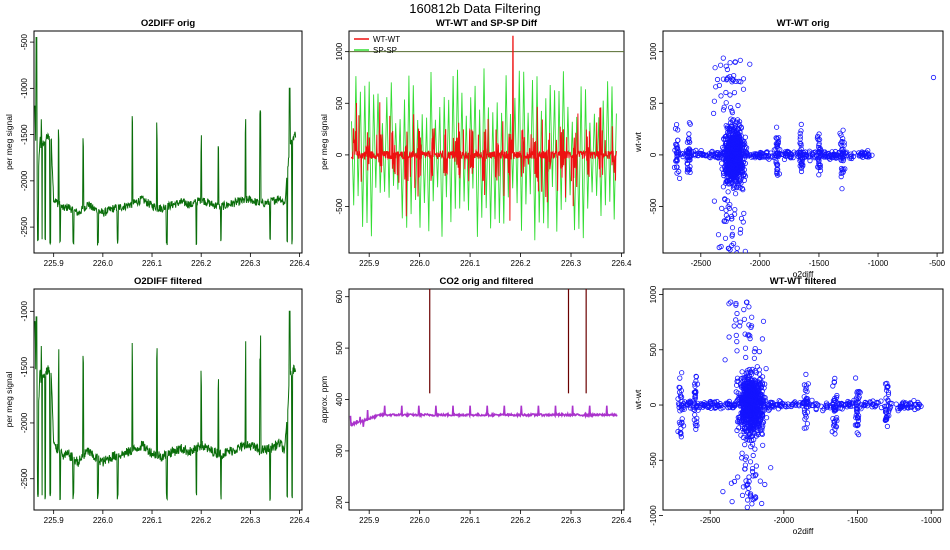  What do you see at coordinates (653, 515) in the screenshot?
I see `y-tick-label: -1000` at bounding box center [653, 515].